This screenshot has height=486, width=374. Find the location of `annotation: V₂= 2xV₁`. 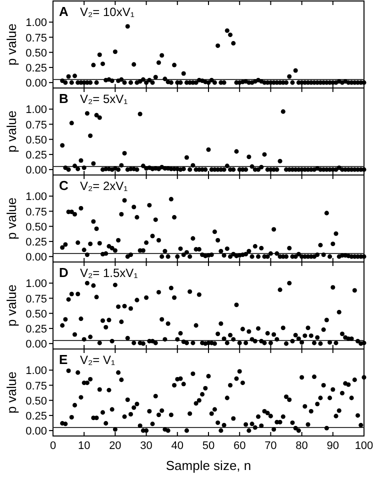

annotation: V₂= 2xV₁ is located at coordinates (104, 186).